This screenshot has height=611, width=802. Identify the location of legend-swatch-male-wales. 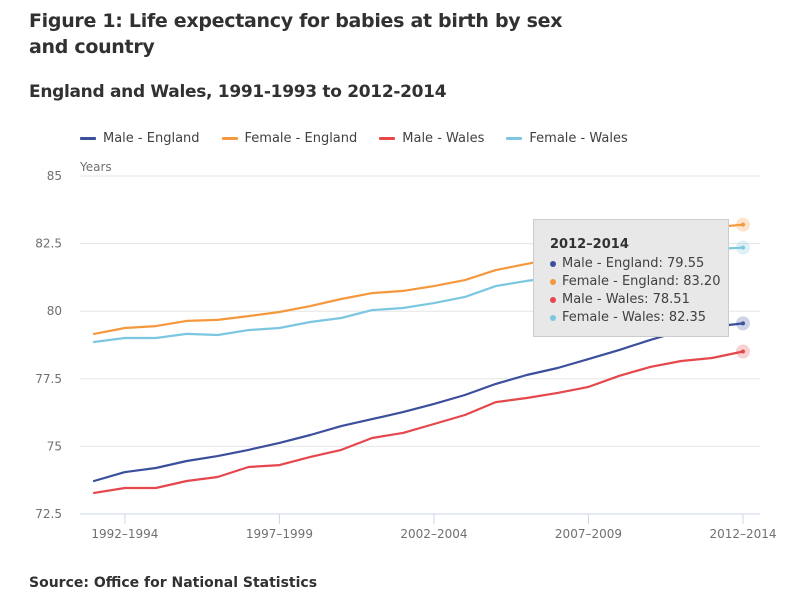
(387, 138).